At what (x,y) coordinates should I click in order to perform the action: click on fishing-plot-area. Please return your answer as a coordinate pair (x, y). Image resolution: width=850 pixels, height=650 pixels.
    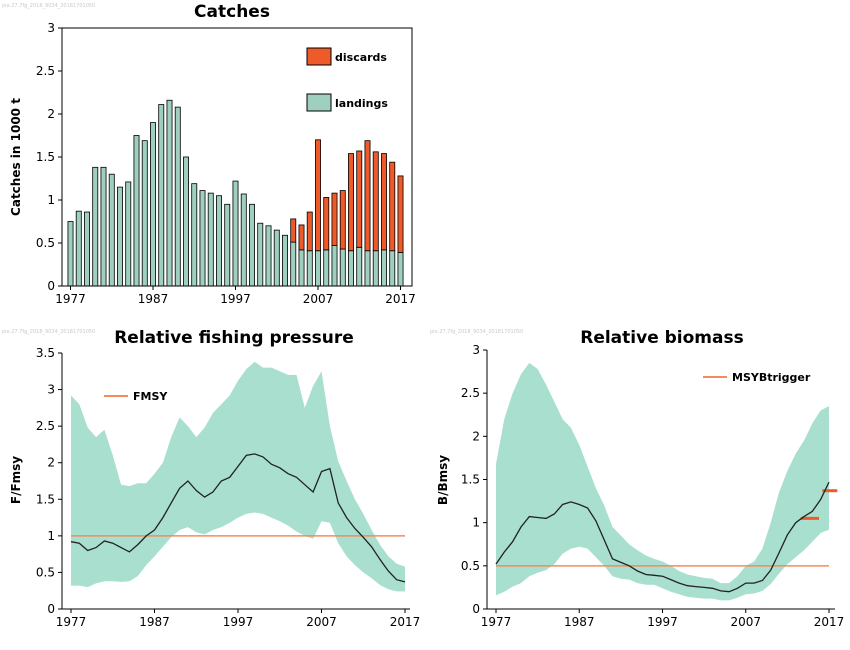
    Looking at the image, I should click on (238, 476).